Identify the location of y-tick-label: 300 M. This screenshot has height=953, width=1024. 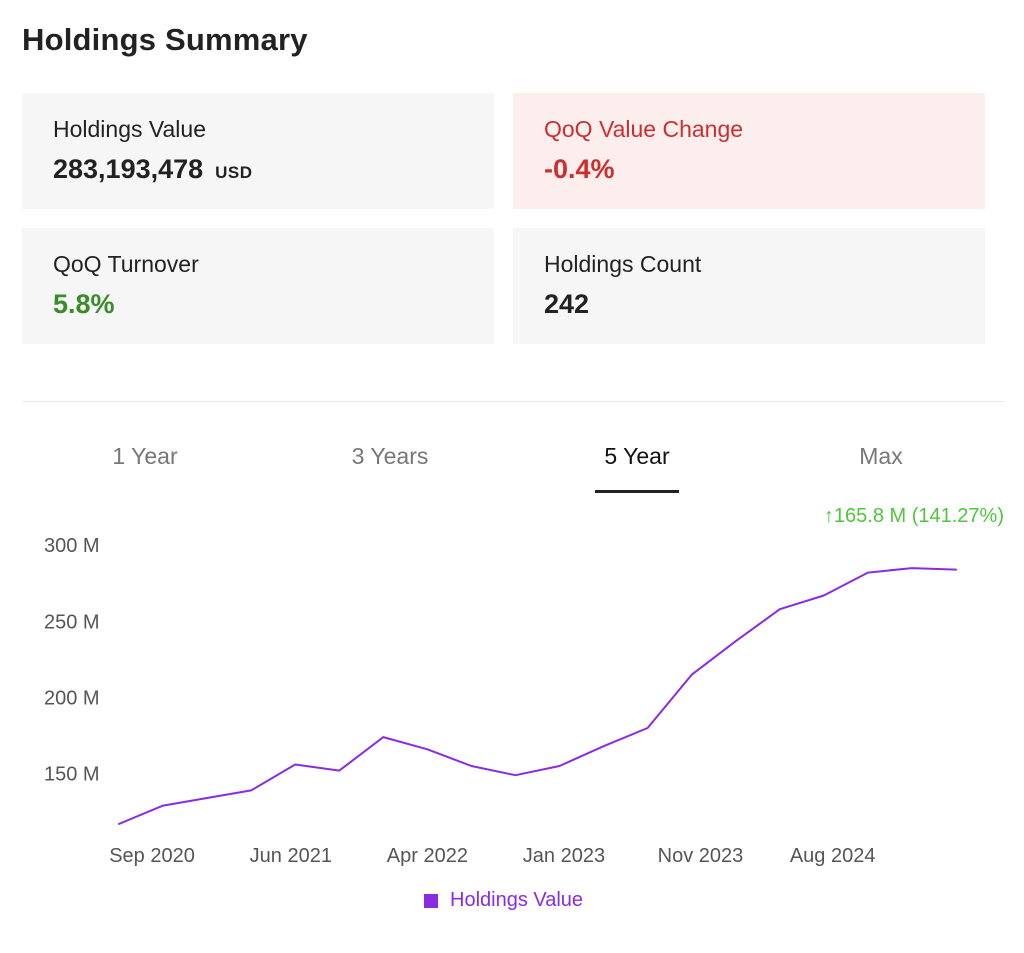
(72, 546).